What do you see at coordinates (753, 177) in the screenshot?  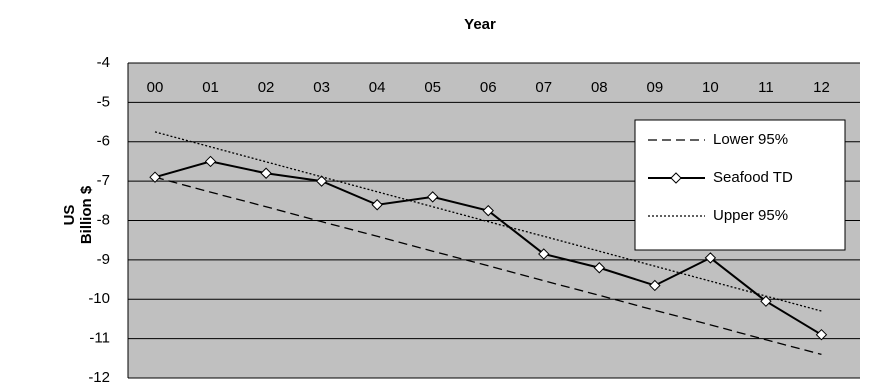 I see `legend-label: Seafood TD` at bounding box center [753, 177].